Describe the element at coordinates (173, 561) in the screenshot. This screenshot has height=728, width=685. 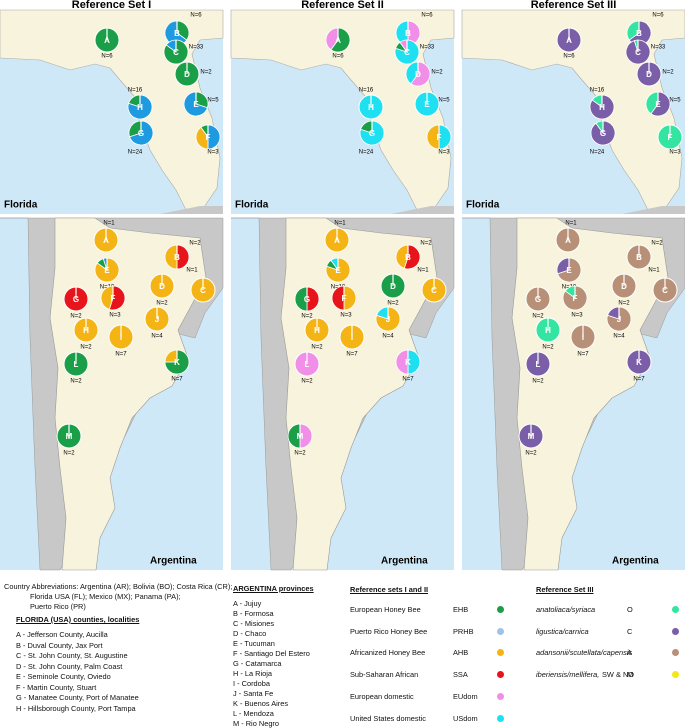
I see `region-label: Argentina` at that location.